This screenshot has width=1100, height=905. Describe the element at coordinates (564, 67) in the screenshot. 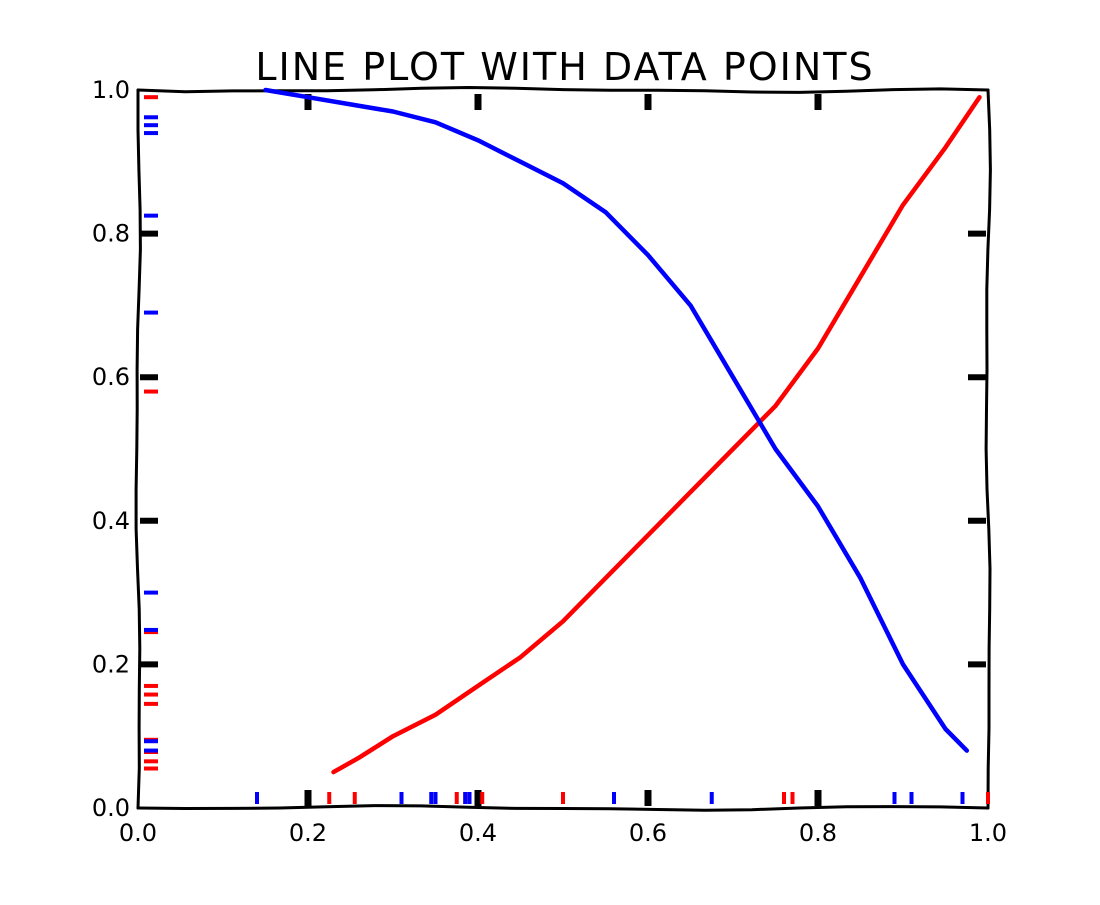

I see `chart-title: LINE PLOT WITH DATA POINTS` at that location.